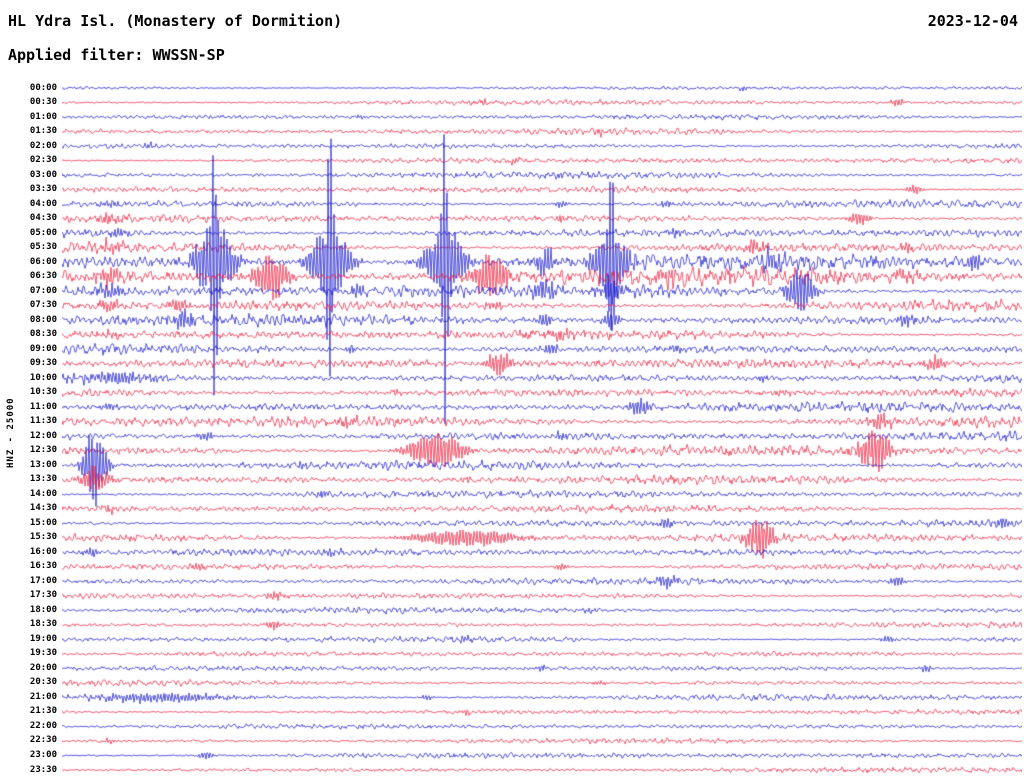 The image size is (1024, 780). What do you see at coordinates (43, 464) in the screenshot?
I see `time-label: 13:00` at bounding box center [43, 464].